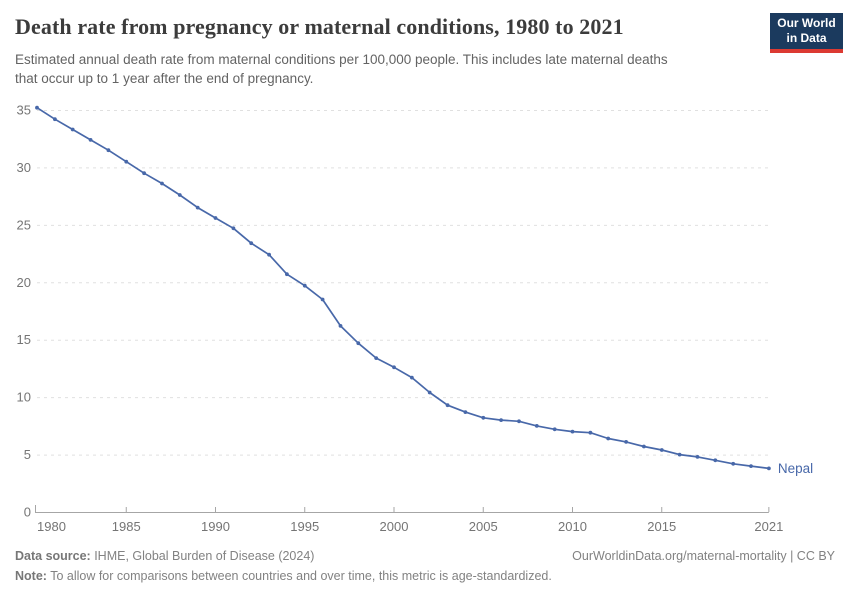 The width and height of the screenshot is (850, 600). I want to click on data-point-1997, so click(340, 326).